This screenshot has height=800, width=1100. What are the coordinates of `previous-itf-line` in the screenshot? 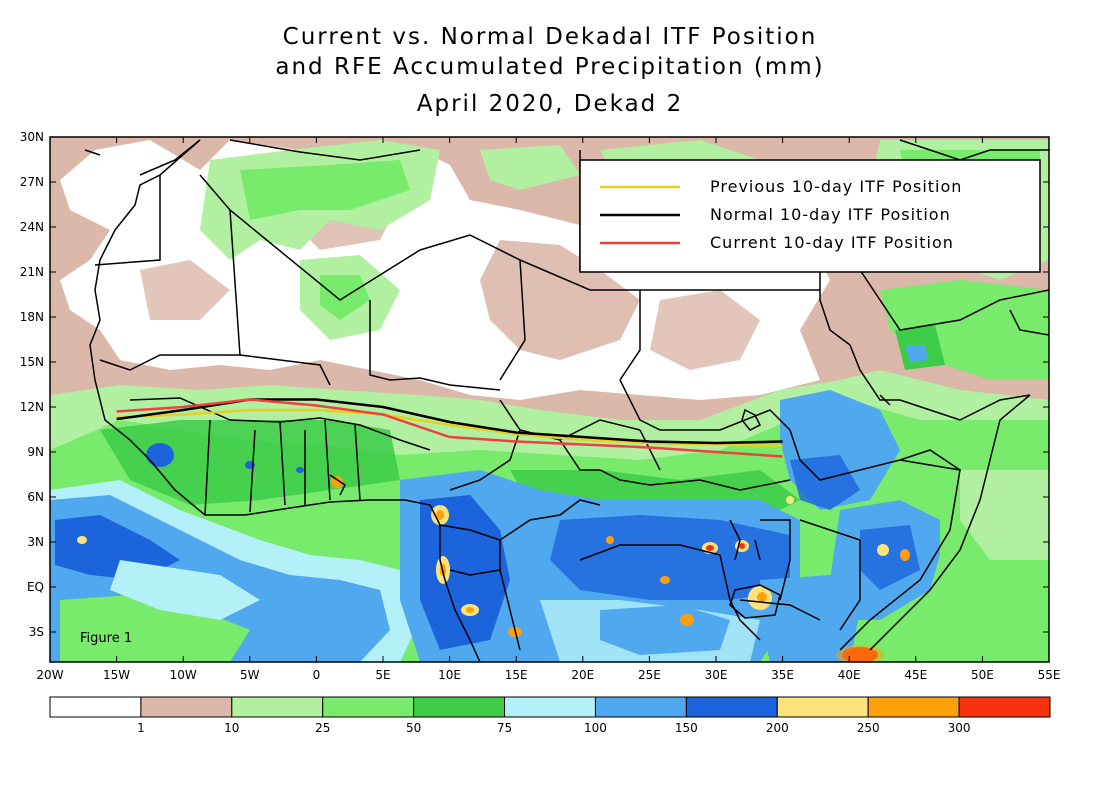 It's located at (449, 428).